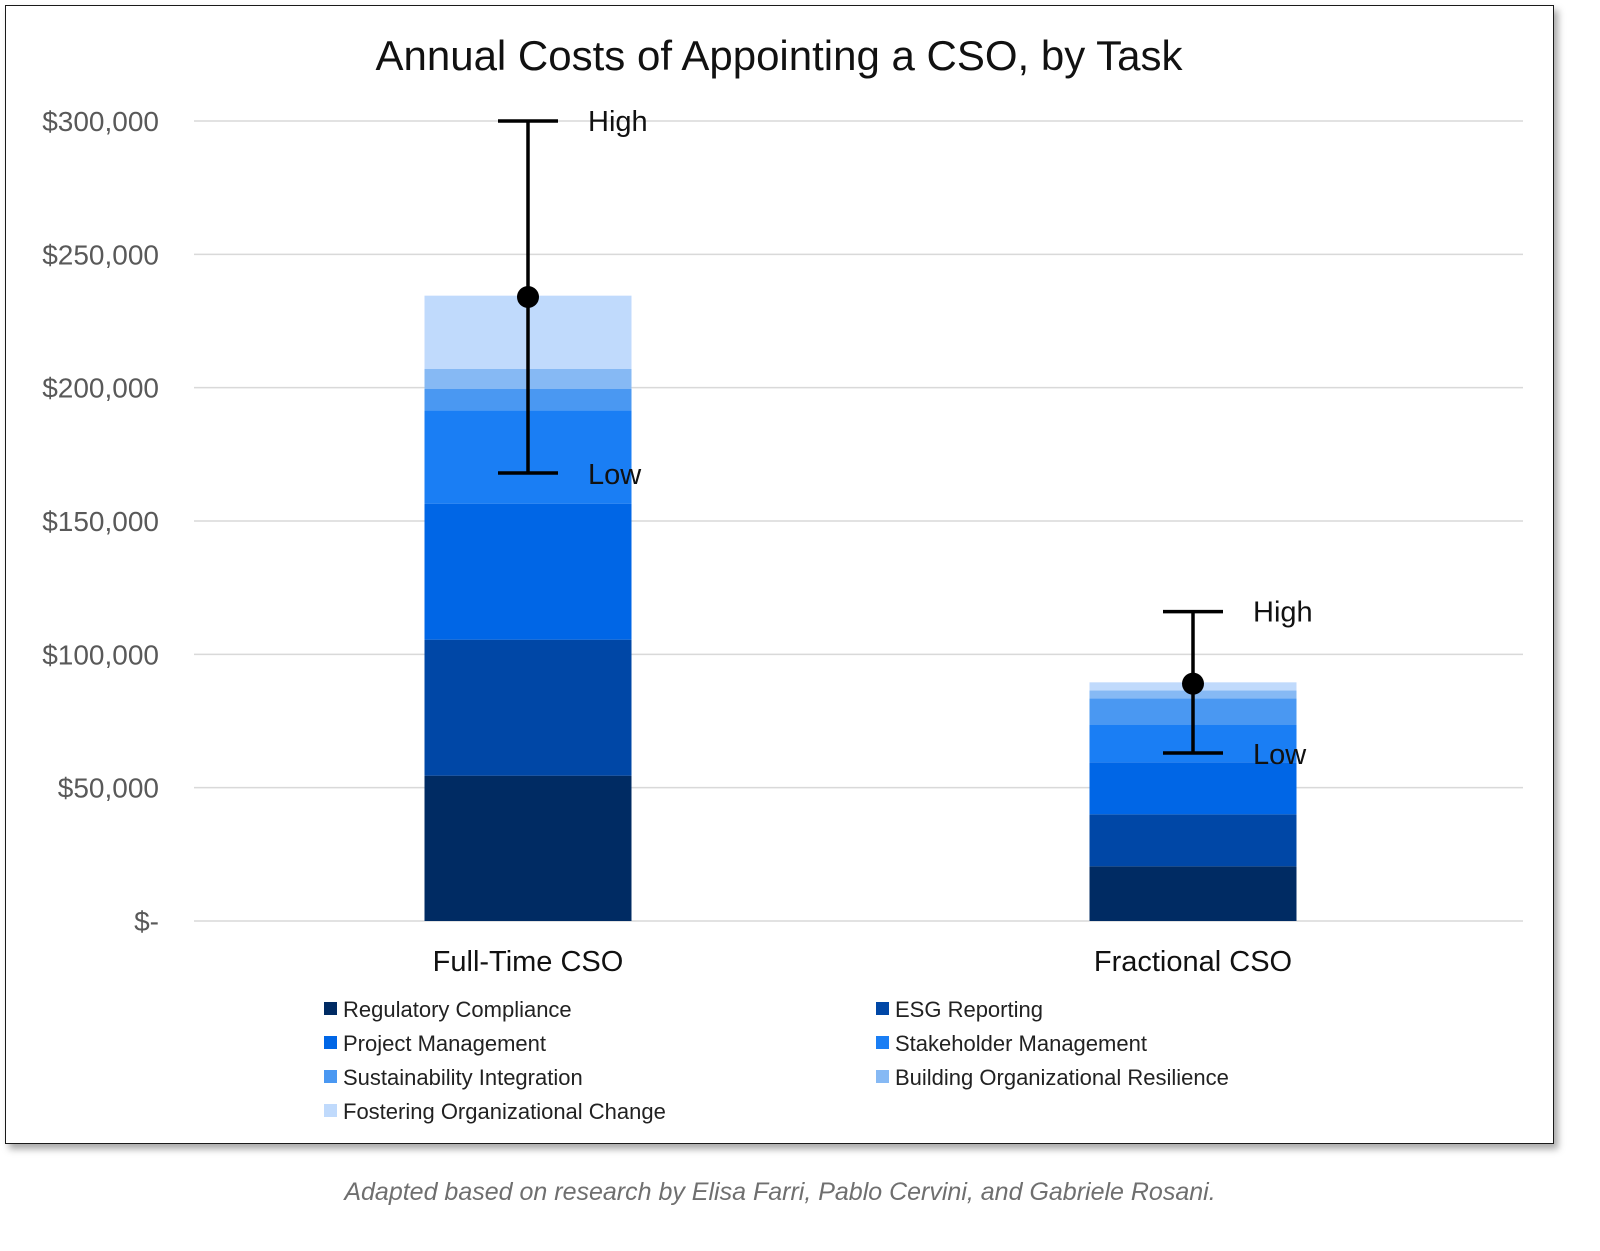  Describe the element at coordinates (146, 921) in the screenshot. I see `y-tick-label: $-` at that location.